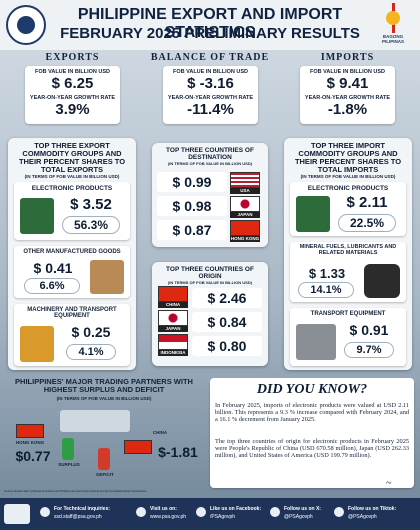 This screenshot has width=420, height=530. Describe the element at coordinates (160, 432) in the screenshot. I see `deficit-country: CHINA` at that location.